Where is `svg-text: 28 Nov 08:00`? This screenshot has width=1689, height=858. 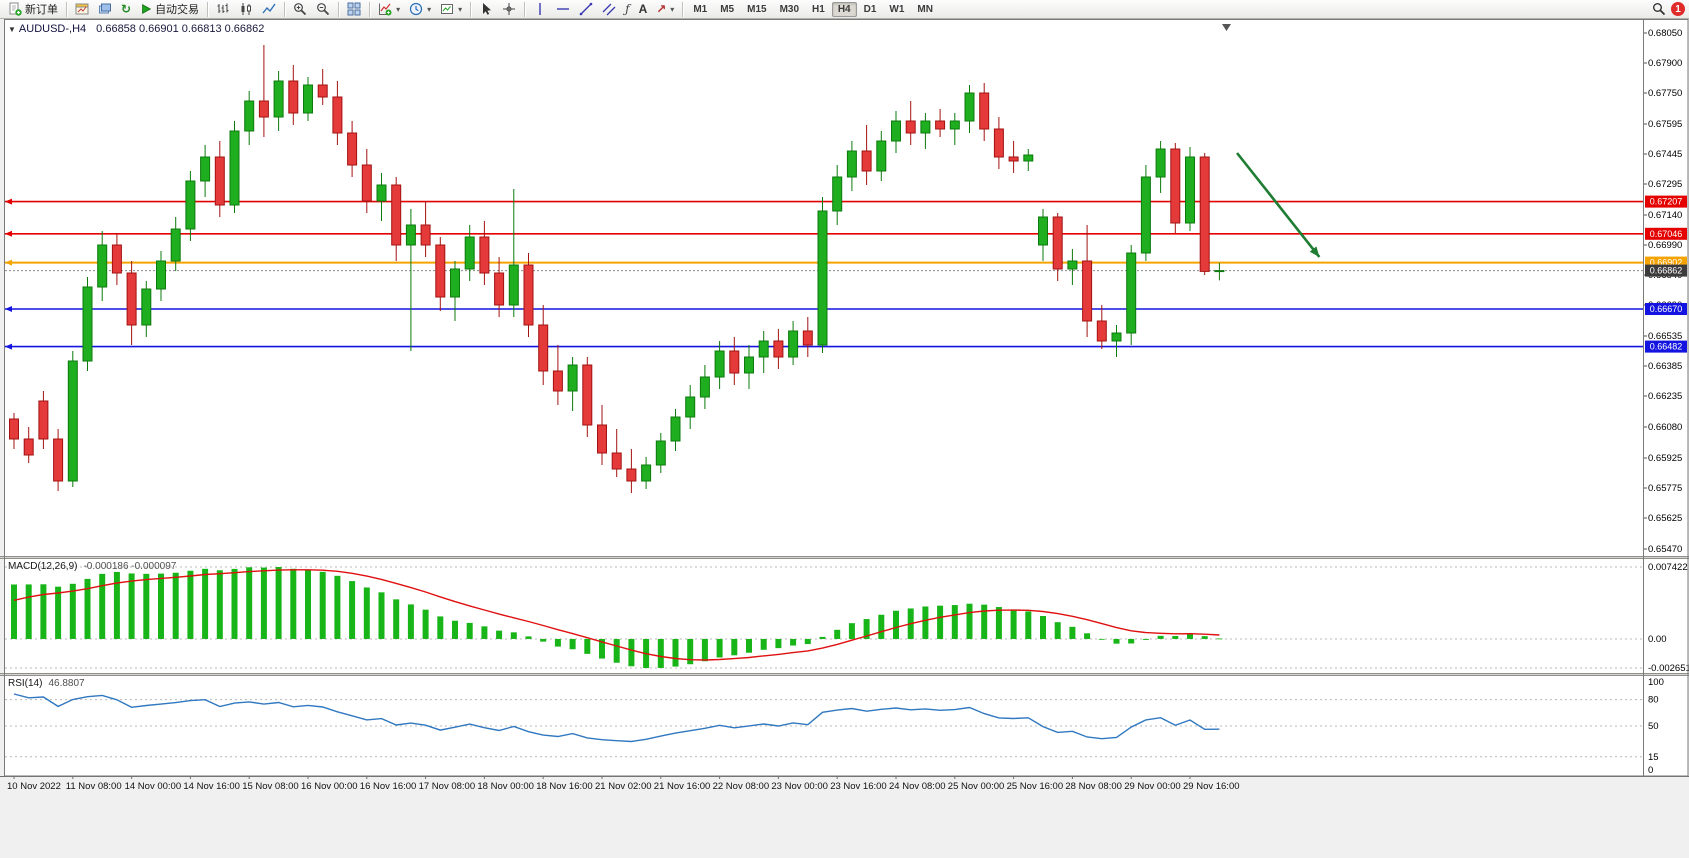
svg-text: 28 Nov 08:00 is located at coordinates (1093, 786).